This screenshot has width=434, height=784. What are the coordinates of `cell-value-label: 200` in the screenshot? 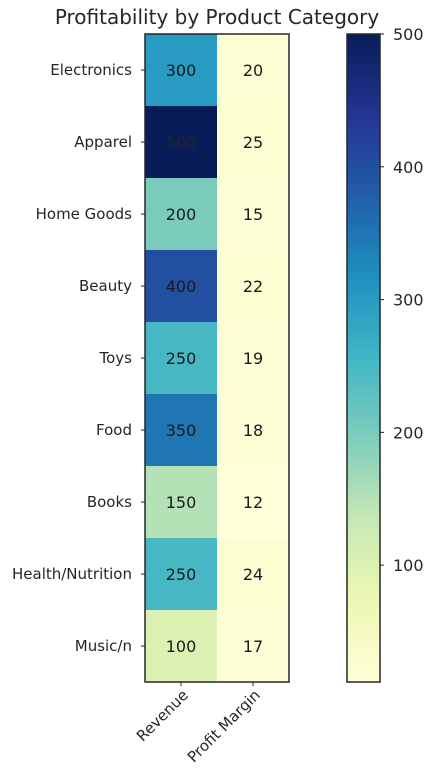 It's located at (181, 214).